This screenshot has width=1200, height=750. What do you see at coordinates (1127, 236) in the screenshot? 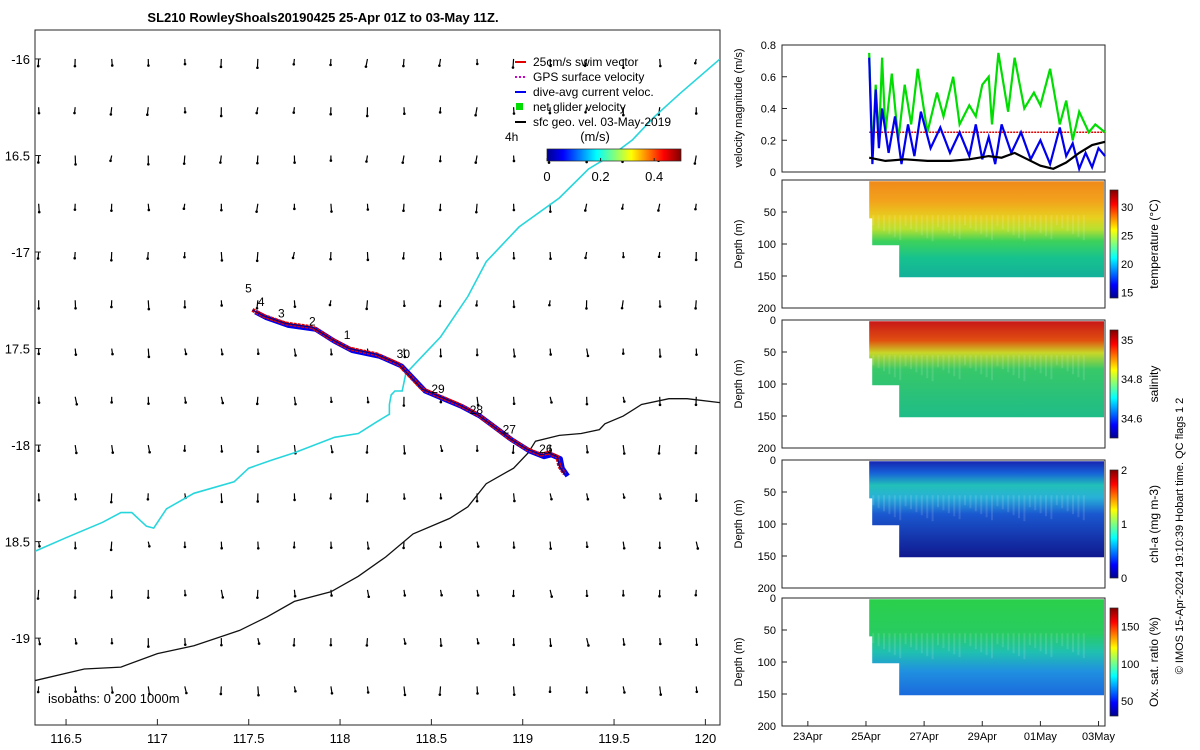
I see `section-colorbar-tick: 25` at bounding box center [1127, 236].